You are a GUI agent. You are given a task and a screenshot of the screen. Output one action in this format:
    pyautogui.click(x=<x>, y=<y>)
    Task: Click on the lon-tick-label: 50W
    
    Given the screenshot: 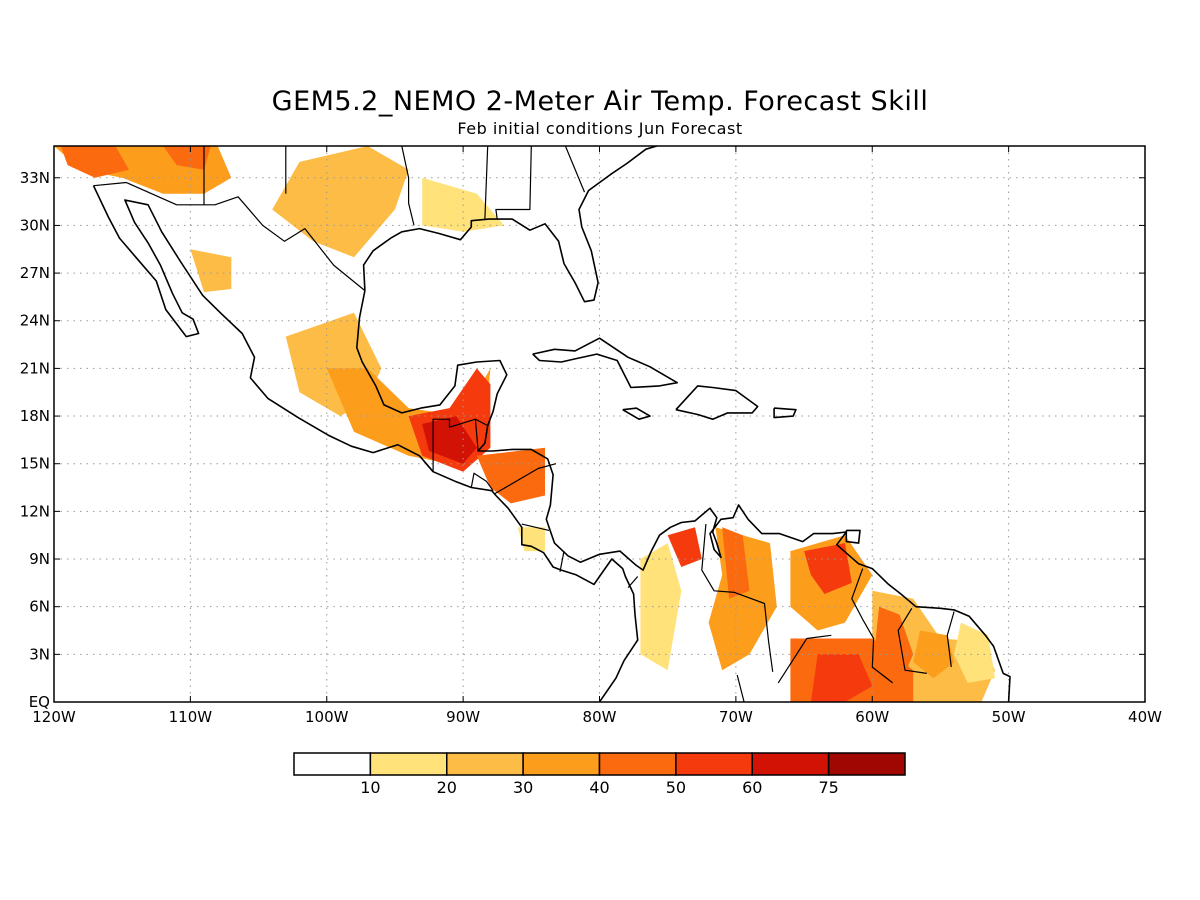 What is the action you would take?
    pyautogui.click(x=1009, y=717)
    